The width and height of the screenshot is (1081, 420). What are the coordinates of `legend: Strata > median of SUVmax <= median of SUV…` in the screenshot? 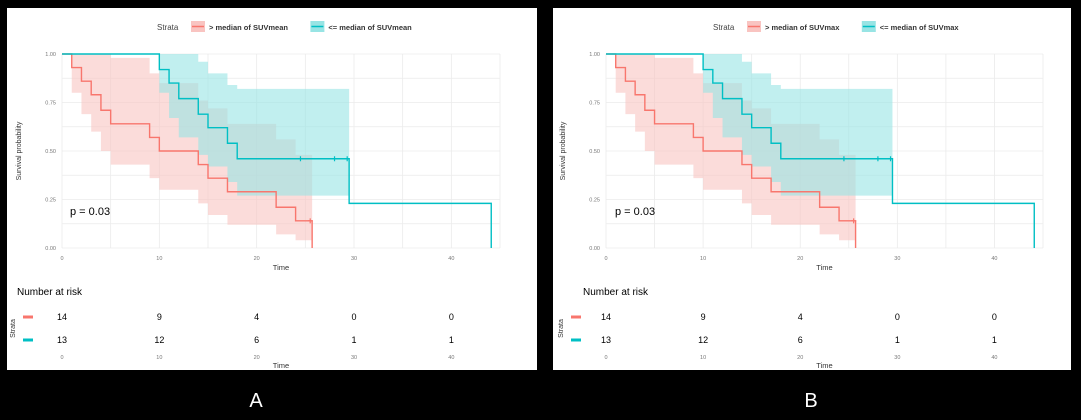 It's located at (836, 26).